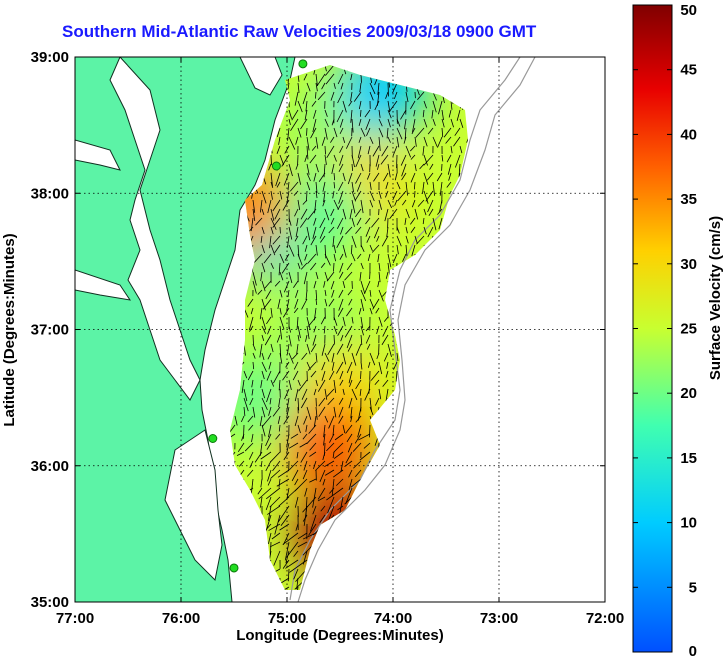  I want to click on x-tick-label: 76:00, so click(181, 618).